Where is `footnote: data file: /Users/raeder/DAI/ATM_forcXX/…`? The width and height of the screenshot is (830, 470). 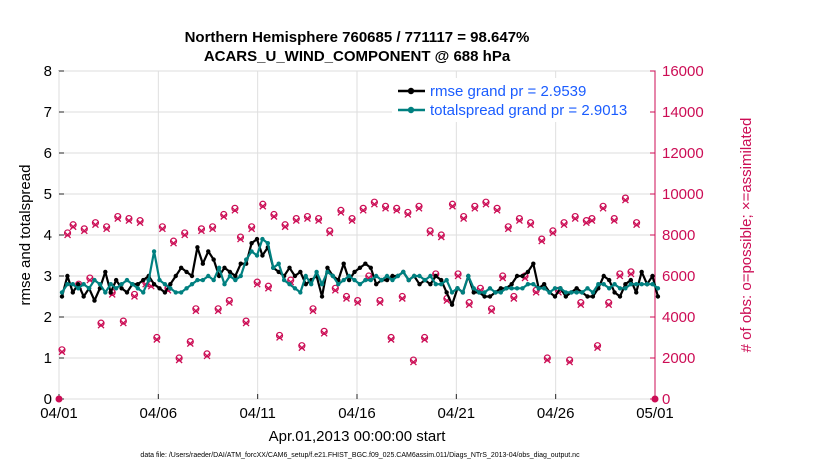 footnote: data file: /Users/raeder/DAI/ATM_forcXX/… is located at coordinates (360, 455).